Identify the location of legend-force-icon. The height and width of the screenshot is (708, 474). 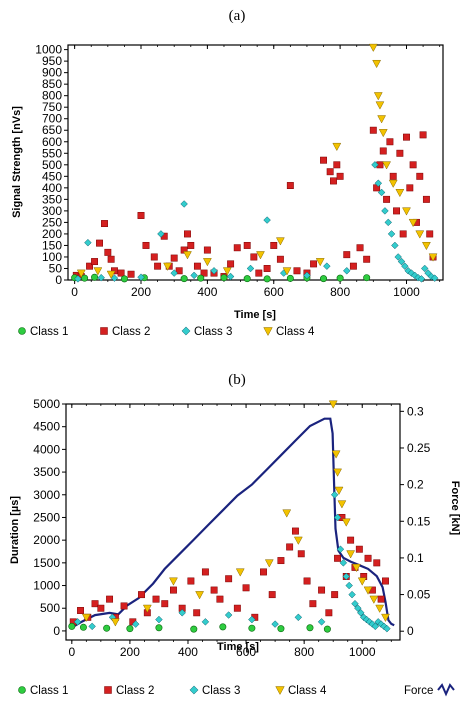
(446, 690).